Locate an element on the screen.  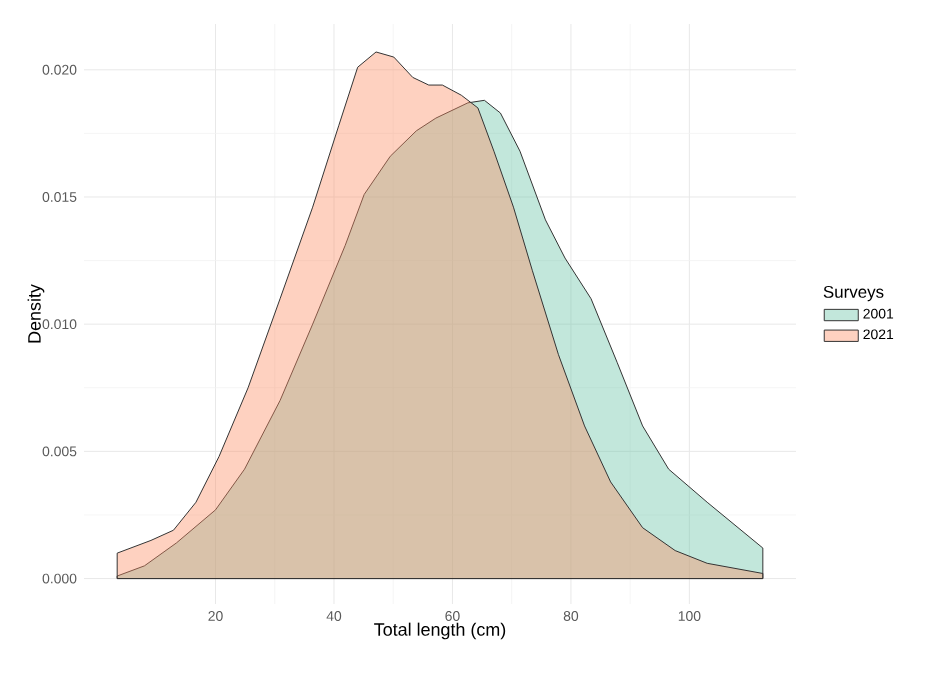
y-axis-title: Density is located at coordinates (36, 313).